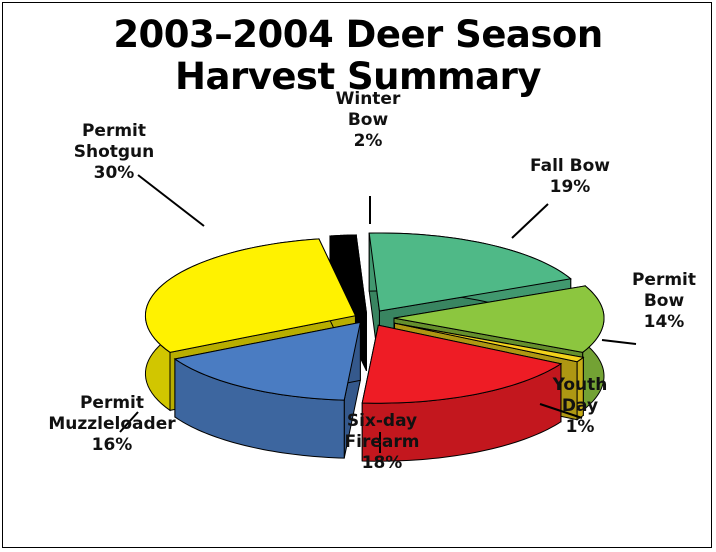  I want to click on slice-label-line: 30%, so click(114, 173).